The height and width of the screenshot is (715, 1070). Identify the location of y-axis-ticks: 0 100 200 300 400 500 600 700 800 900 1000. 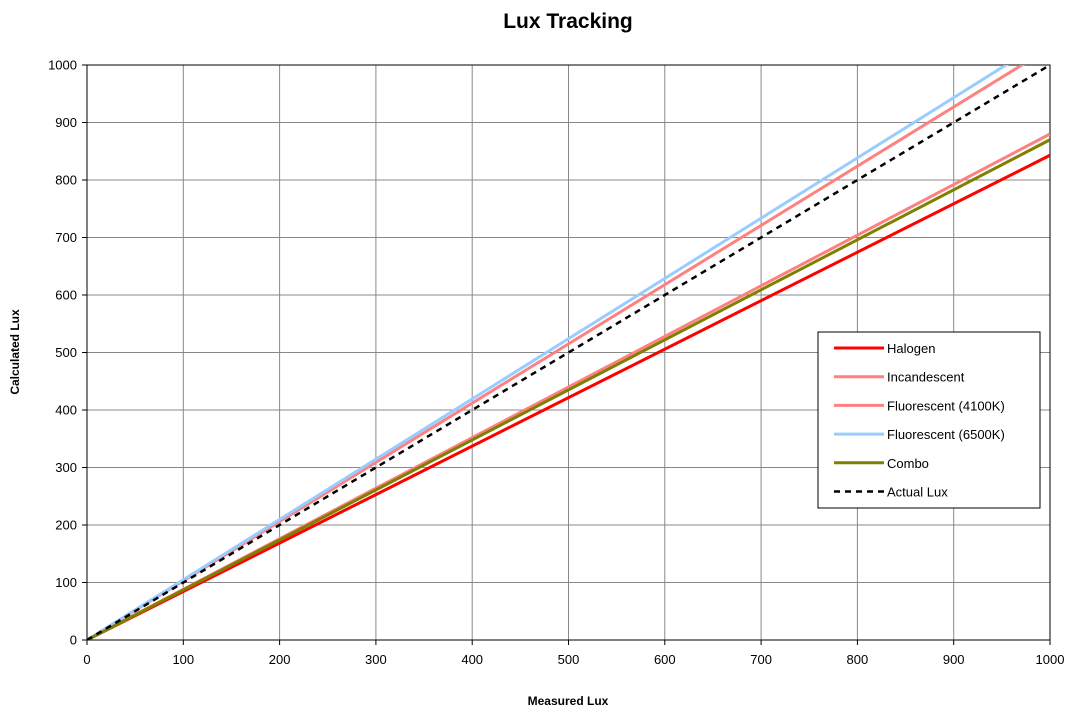
(67, 353).